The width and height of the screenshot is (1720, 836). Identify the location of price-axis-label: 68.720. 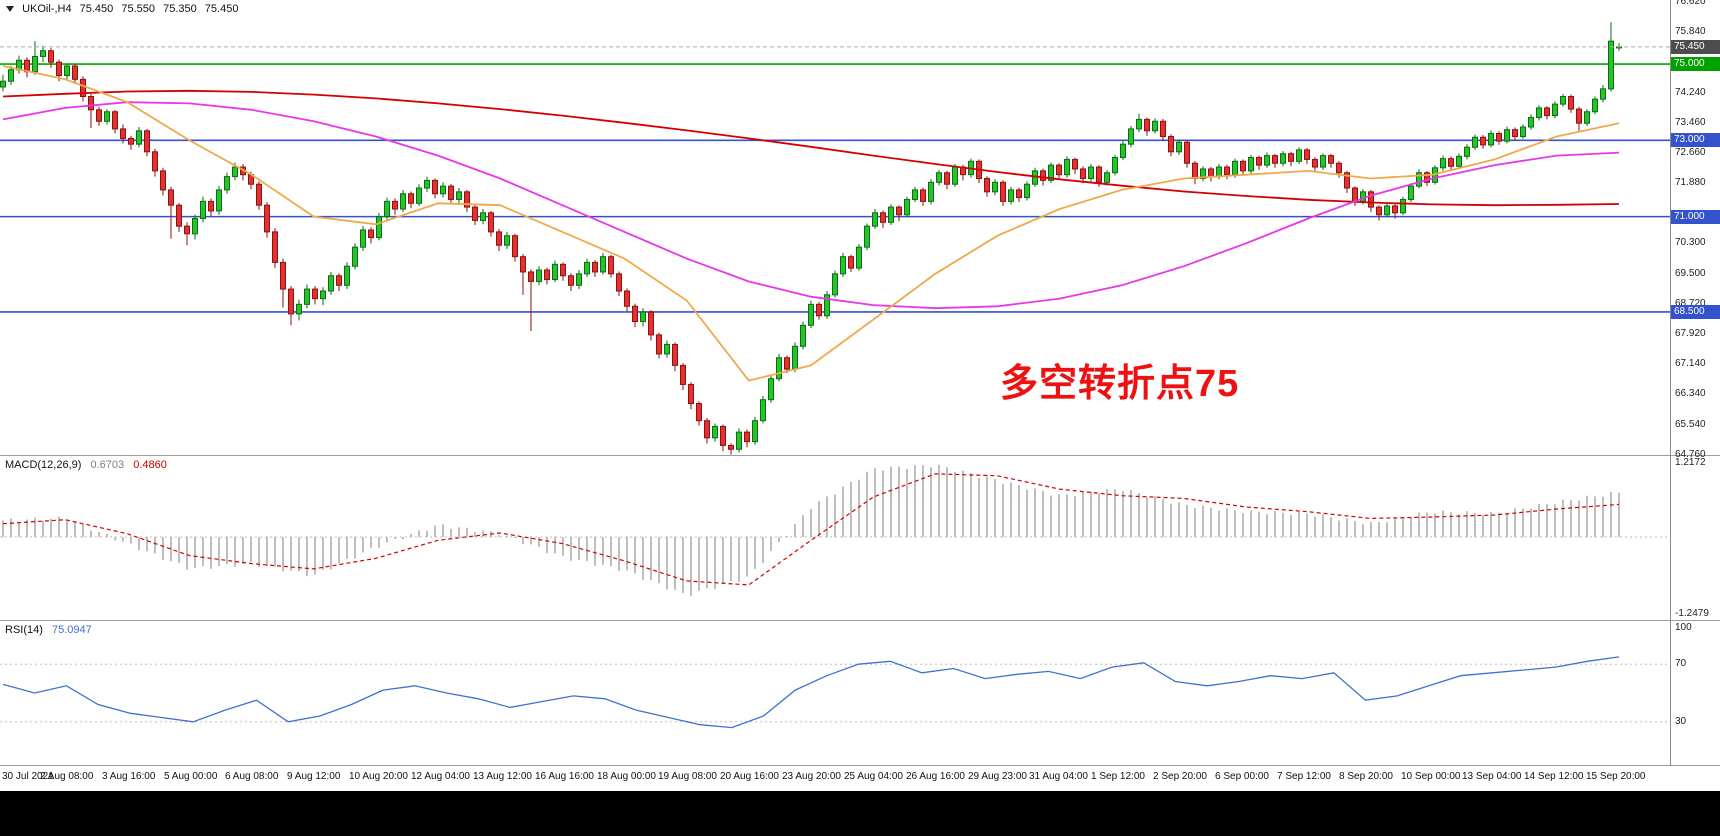
(1690, 303).